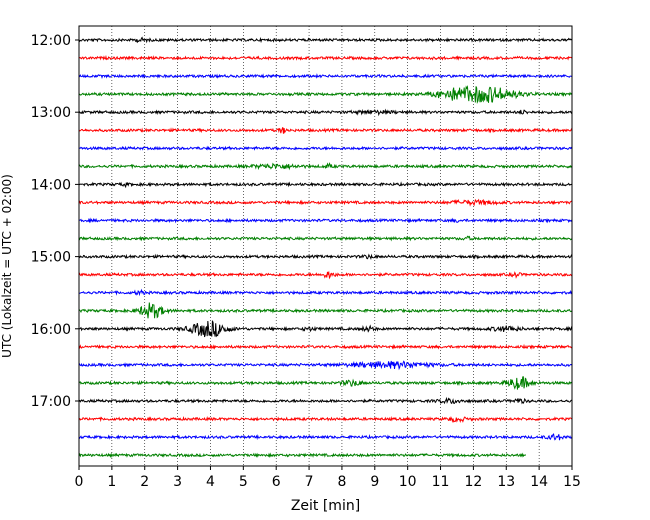 The width and height of the screenshot is (650, 520). Describe the element at coordinates (177, 482) in the screenshot. I see `x-tick-label: 3` at that location.